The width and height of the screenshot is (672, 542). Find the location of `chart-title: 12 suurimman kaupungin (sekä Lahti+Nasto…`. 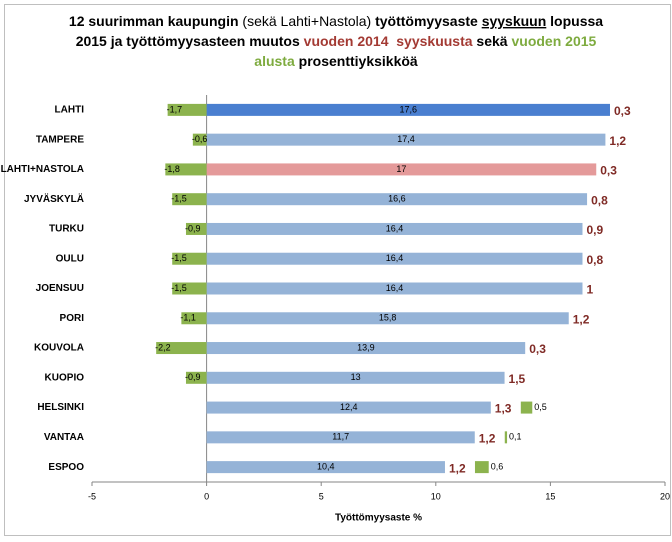

chart-title: 12 suurimman kaupungin (sekä Lahti+Nasto… is located at coordinates (336, 21).